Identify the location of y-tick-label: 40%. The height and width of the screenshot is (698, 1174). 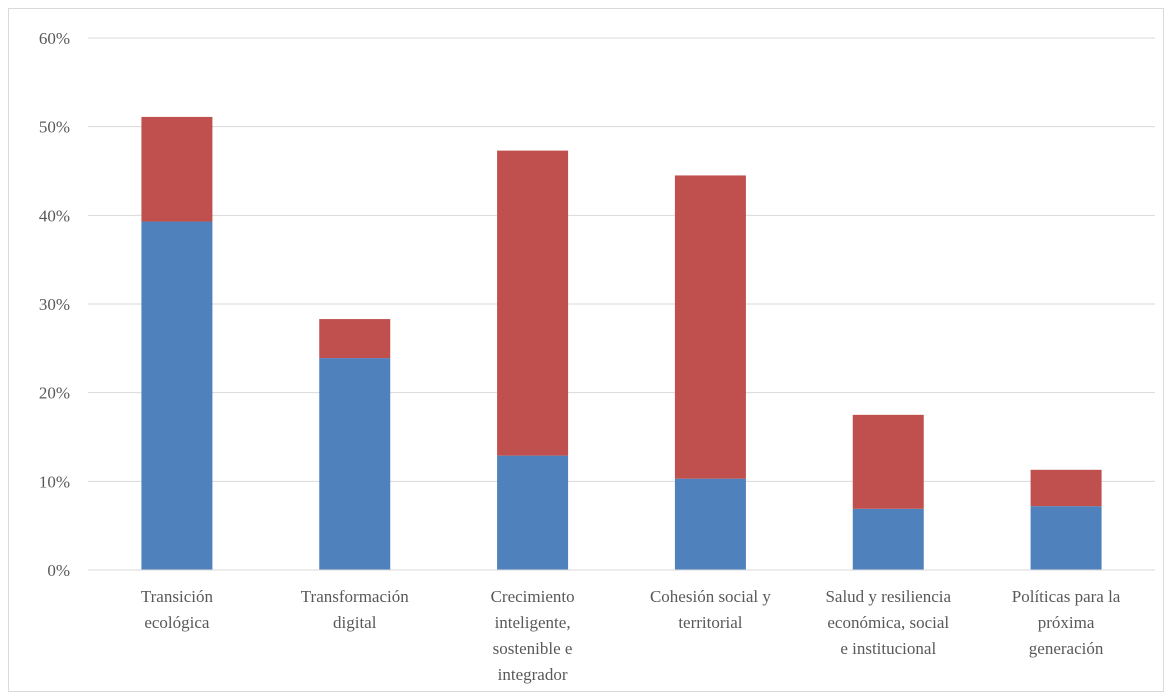
(54, 215).